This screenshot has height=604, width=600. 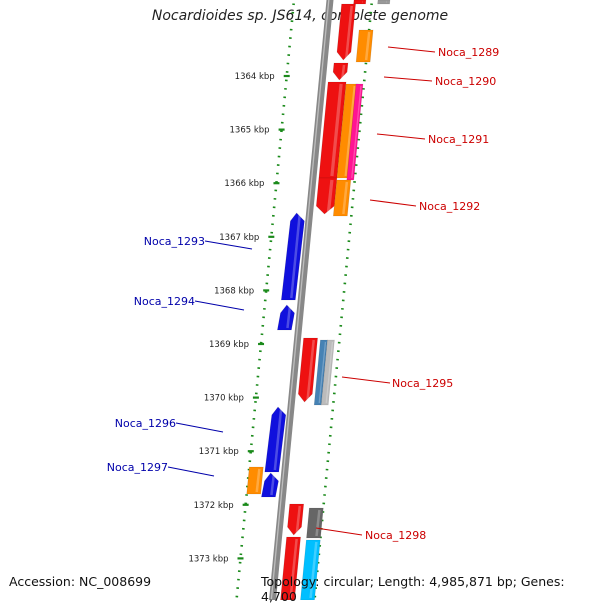 I want to click on scale-label: 1364 kbp, so click(x=255, y=77).